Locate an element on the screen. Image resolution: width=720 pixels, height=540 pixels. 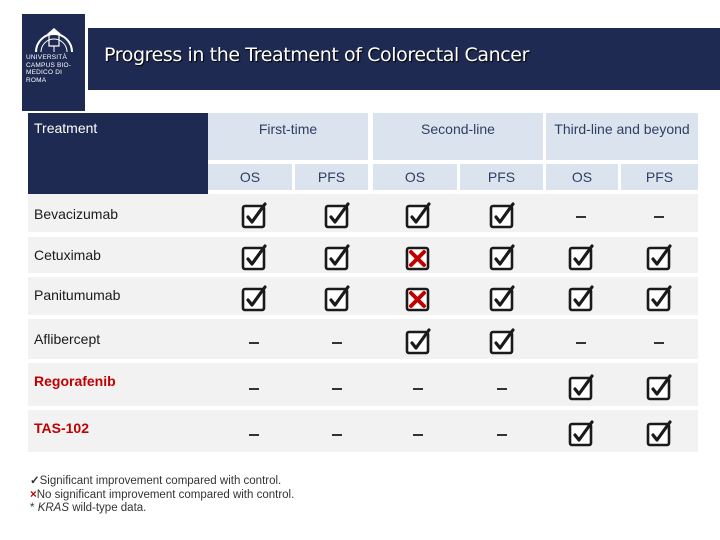
drug-name: Regorafenib is located at coordinates (75, 381).